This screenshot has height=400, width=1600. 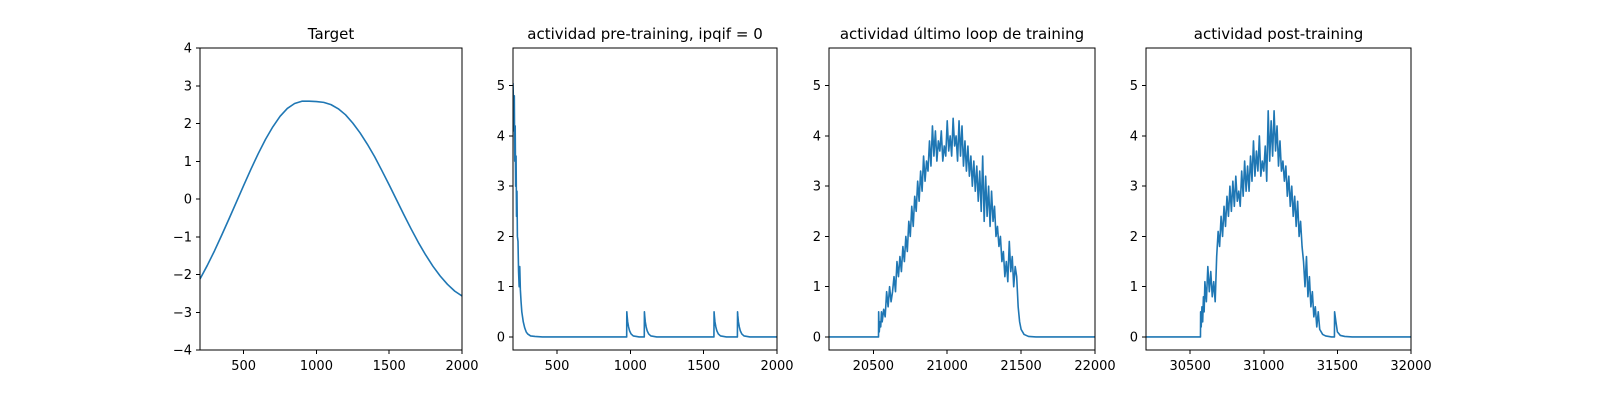 I want to click on y-tick-label: −4, so click(x=182, y=351).